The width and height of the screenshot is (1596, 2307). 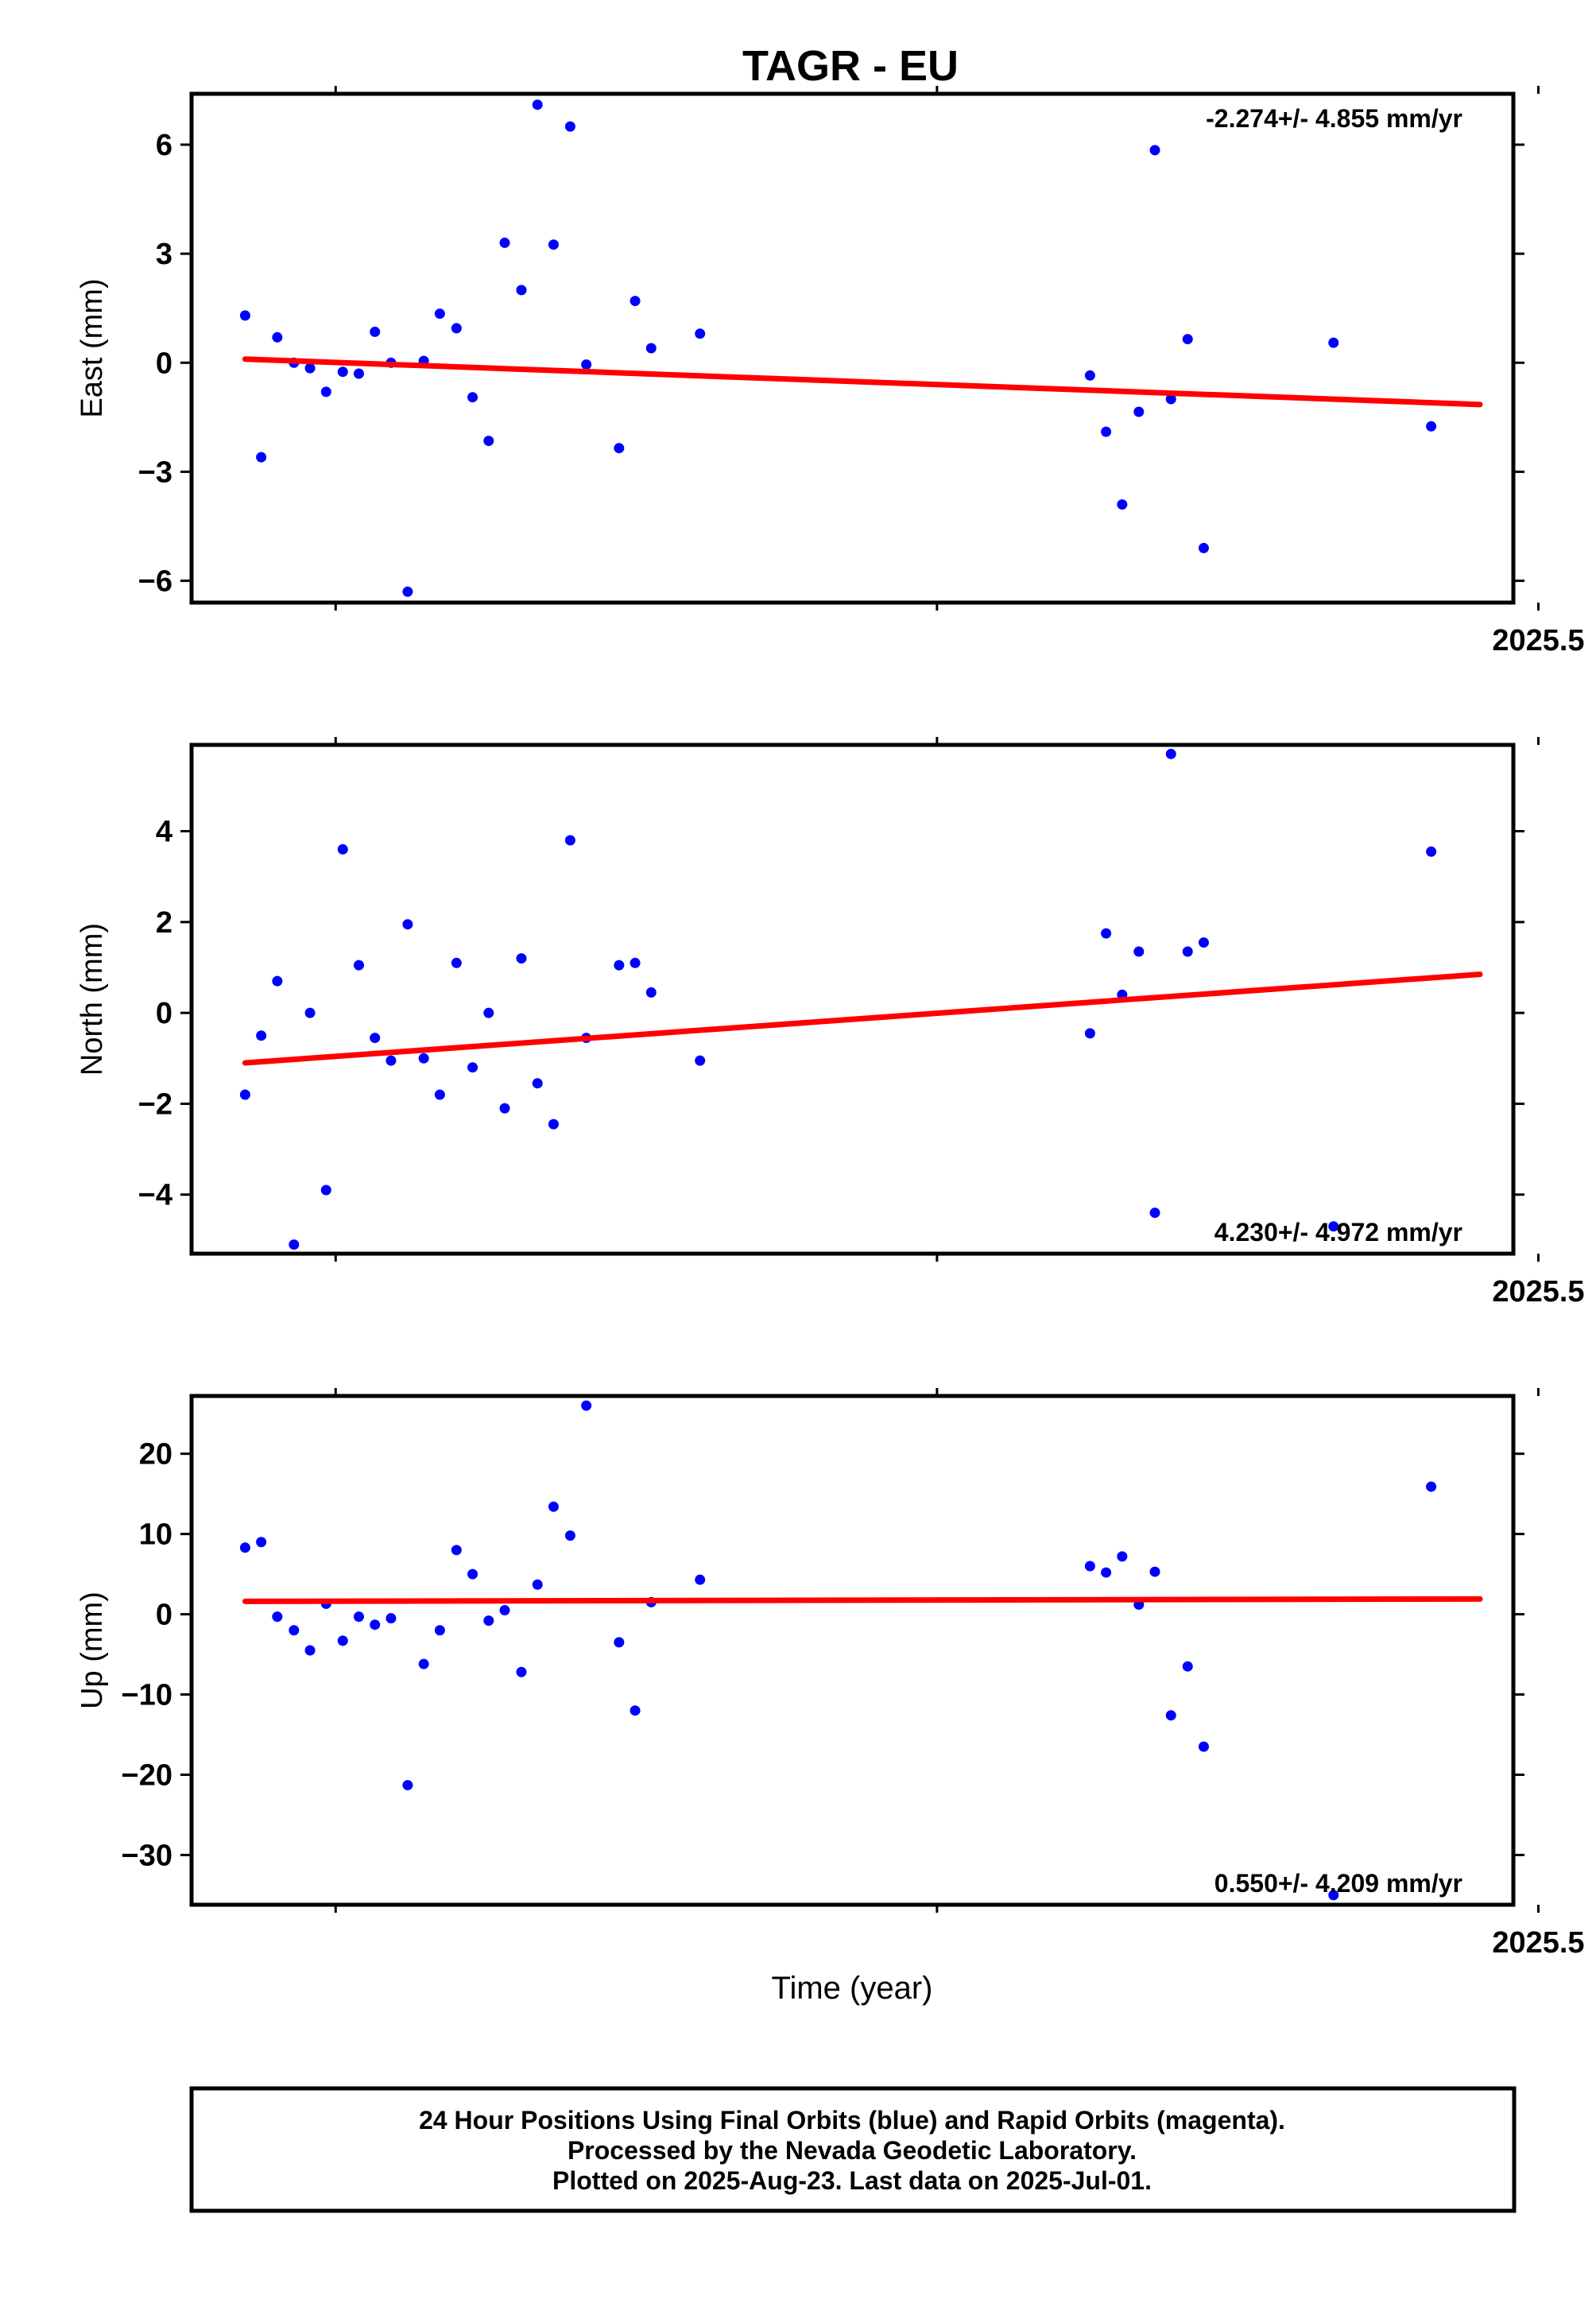 I want to click on up-rate-label: 0.550+/- 4.209 mm/yr, so click(x=1338, y=1884).